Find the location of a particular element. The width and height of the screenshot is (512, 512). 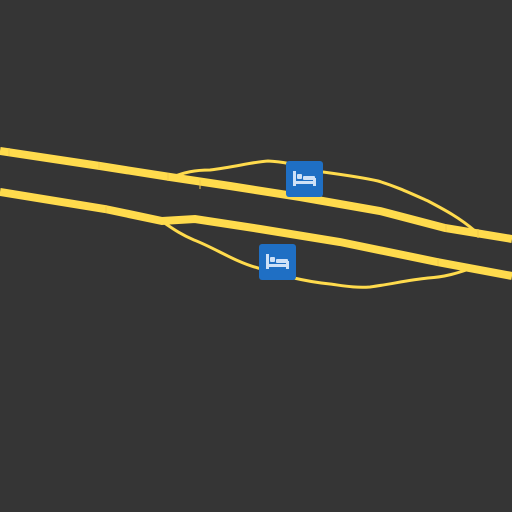

rest-area-south-access-road is located at coordinates (317, 254).